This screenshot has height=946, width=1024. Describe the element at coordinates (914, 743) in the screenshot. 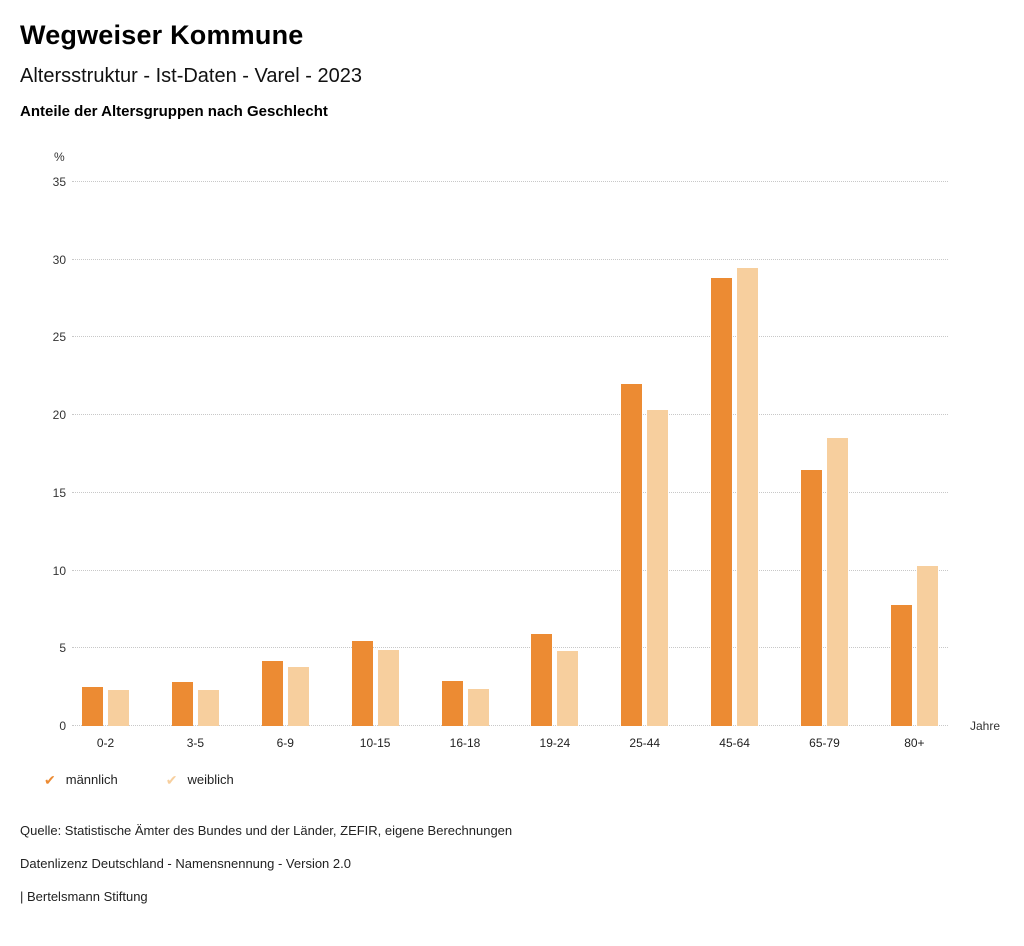

I see `x-tick-label: 80+` at that location.